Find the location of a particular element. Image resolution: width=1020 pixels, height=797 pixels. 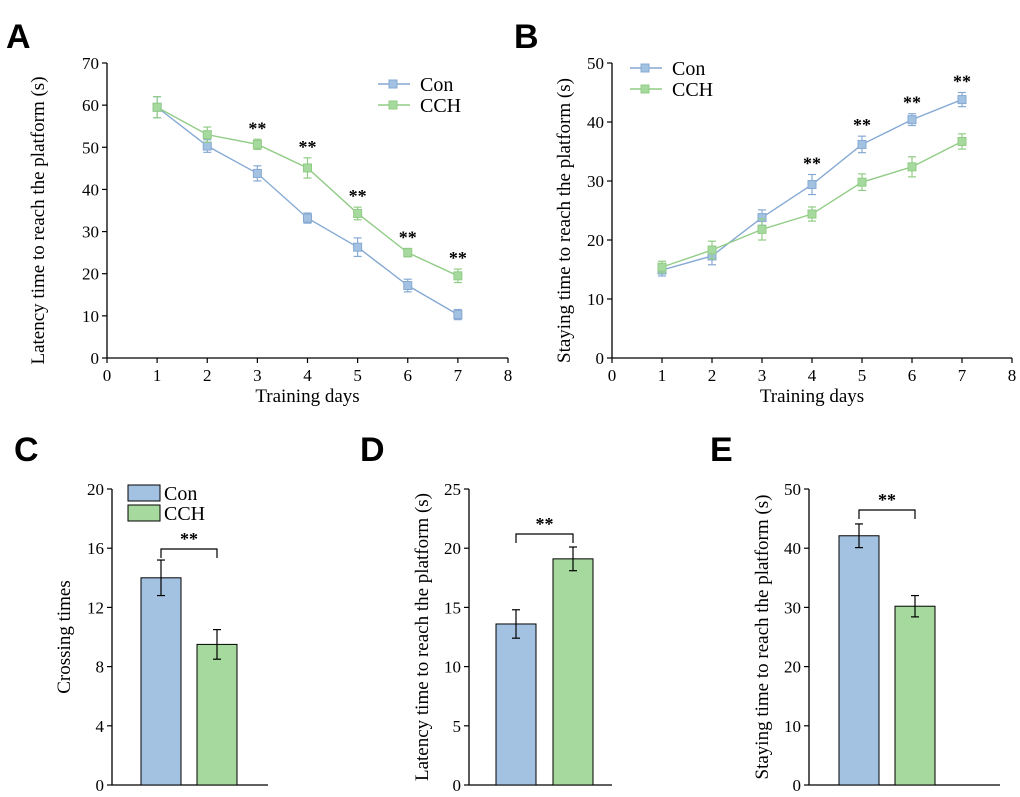

legend-label-con-C: Con is located at coordinates (180, 494).